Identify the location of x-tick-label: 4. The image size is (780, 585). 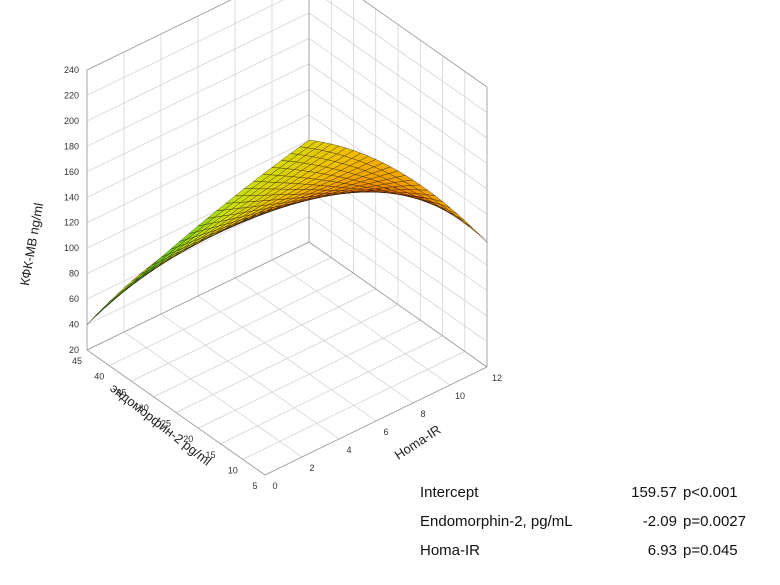
(348, 450).